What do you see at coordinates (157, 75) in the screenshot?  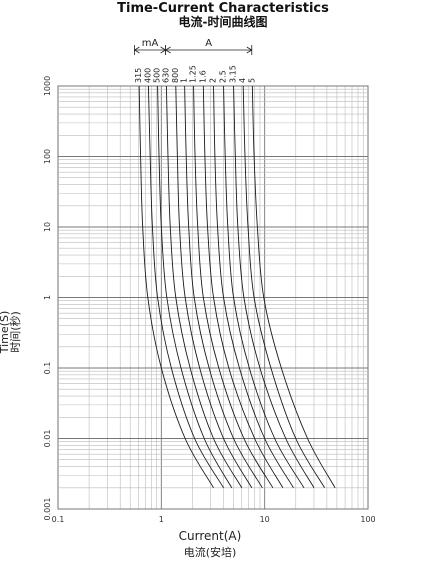 I see `rating-label-500: 500` at bounding box center [157, 75].